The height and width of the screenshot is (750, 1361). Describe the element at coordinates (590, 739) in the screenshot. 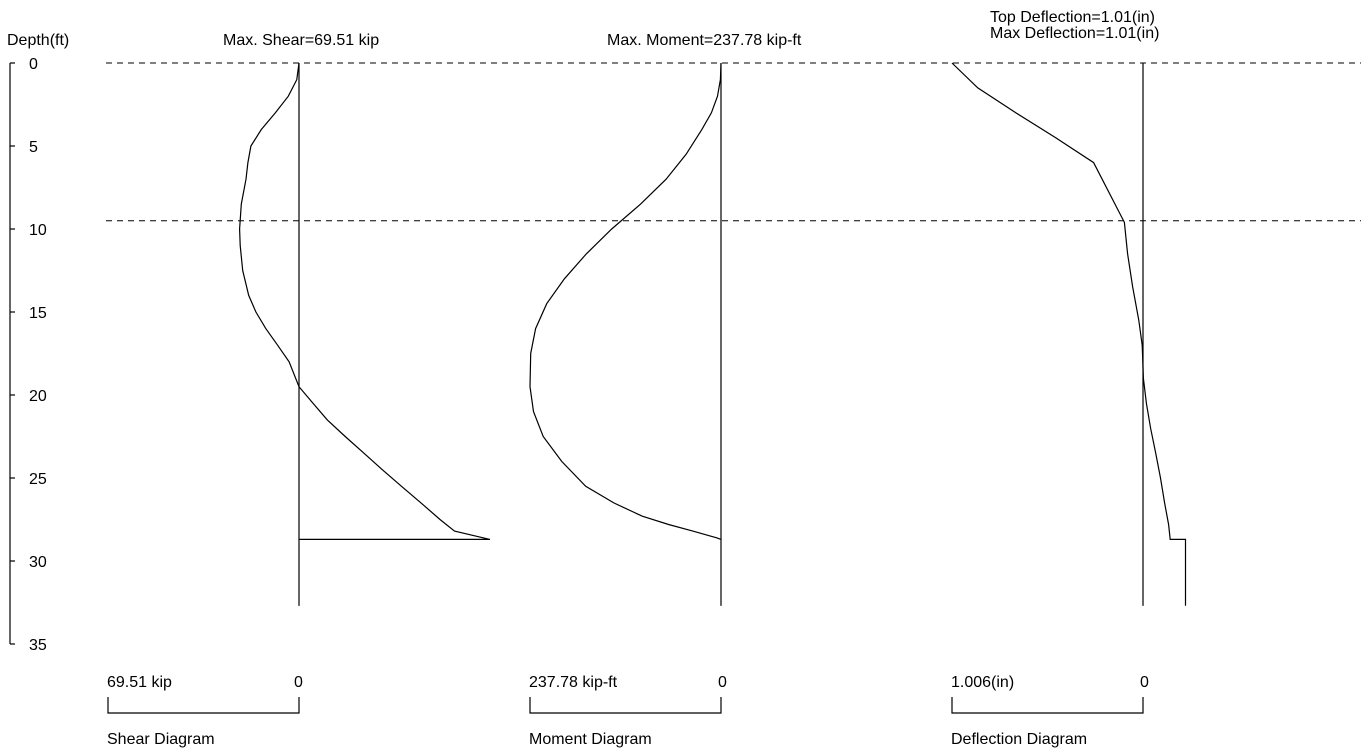

I see `moment-caption: Moment Diagram` at that location.